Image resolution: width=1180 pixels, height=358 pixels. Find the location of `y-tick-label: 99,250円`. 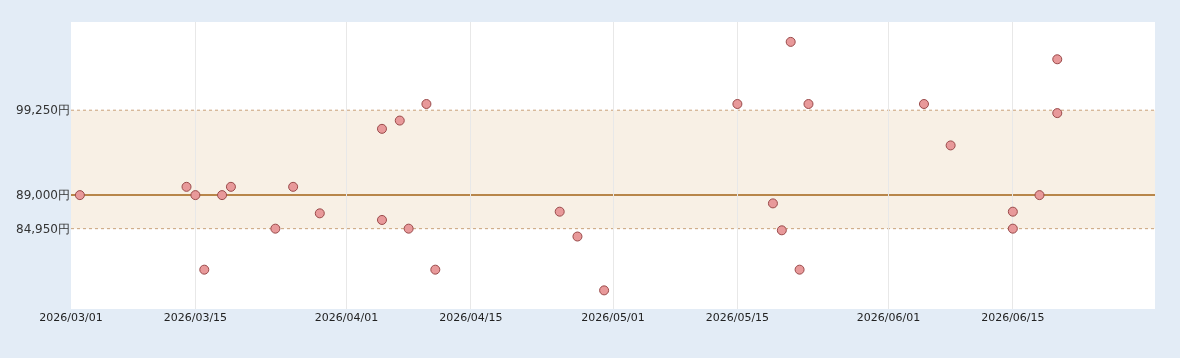

y-tick-label: 99,250円 is located at coordinates (43, 110).